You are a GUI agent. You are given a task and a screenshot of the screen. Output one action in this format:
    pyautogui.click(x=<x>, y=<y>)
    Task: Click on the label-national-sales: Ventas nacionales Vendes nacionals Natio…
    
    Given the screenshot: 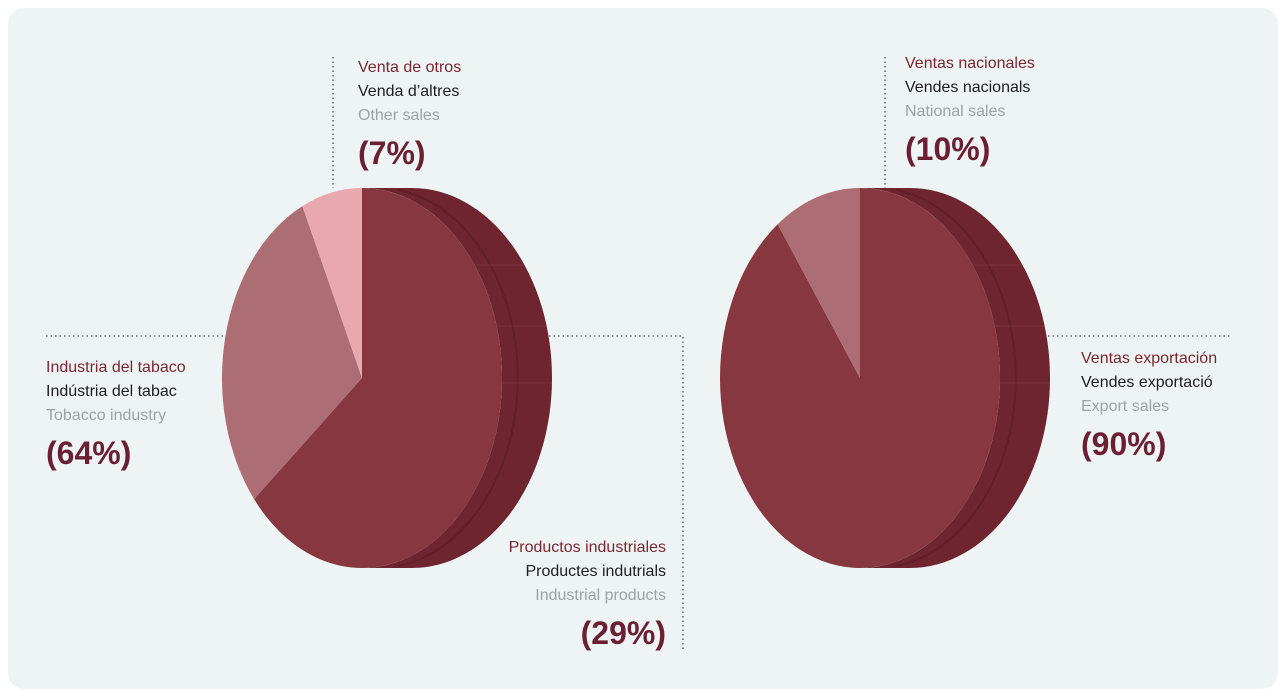 What is the action you would take?
    pyautogui.click(x=970, y=111)
    